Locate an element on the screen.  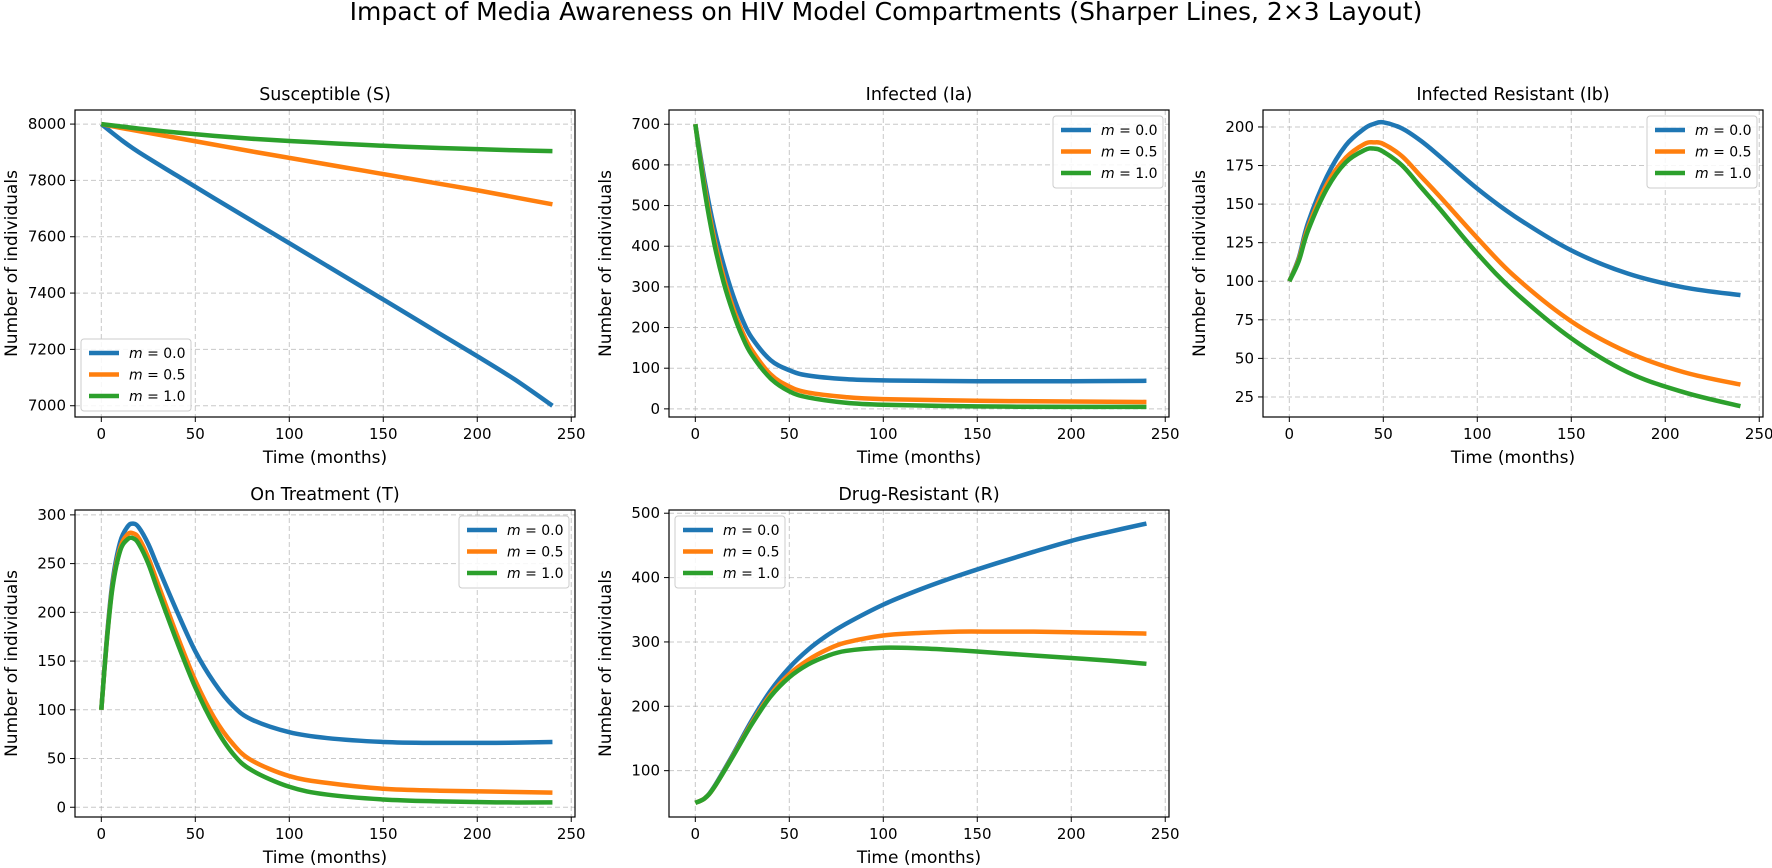
y-tick-label: 125 is located at coordinates (1239, 243).